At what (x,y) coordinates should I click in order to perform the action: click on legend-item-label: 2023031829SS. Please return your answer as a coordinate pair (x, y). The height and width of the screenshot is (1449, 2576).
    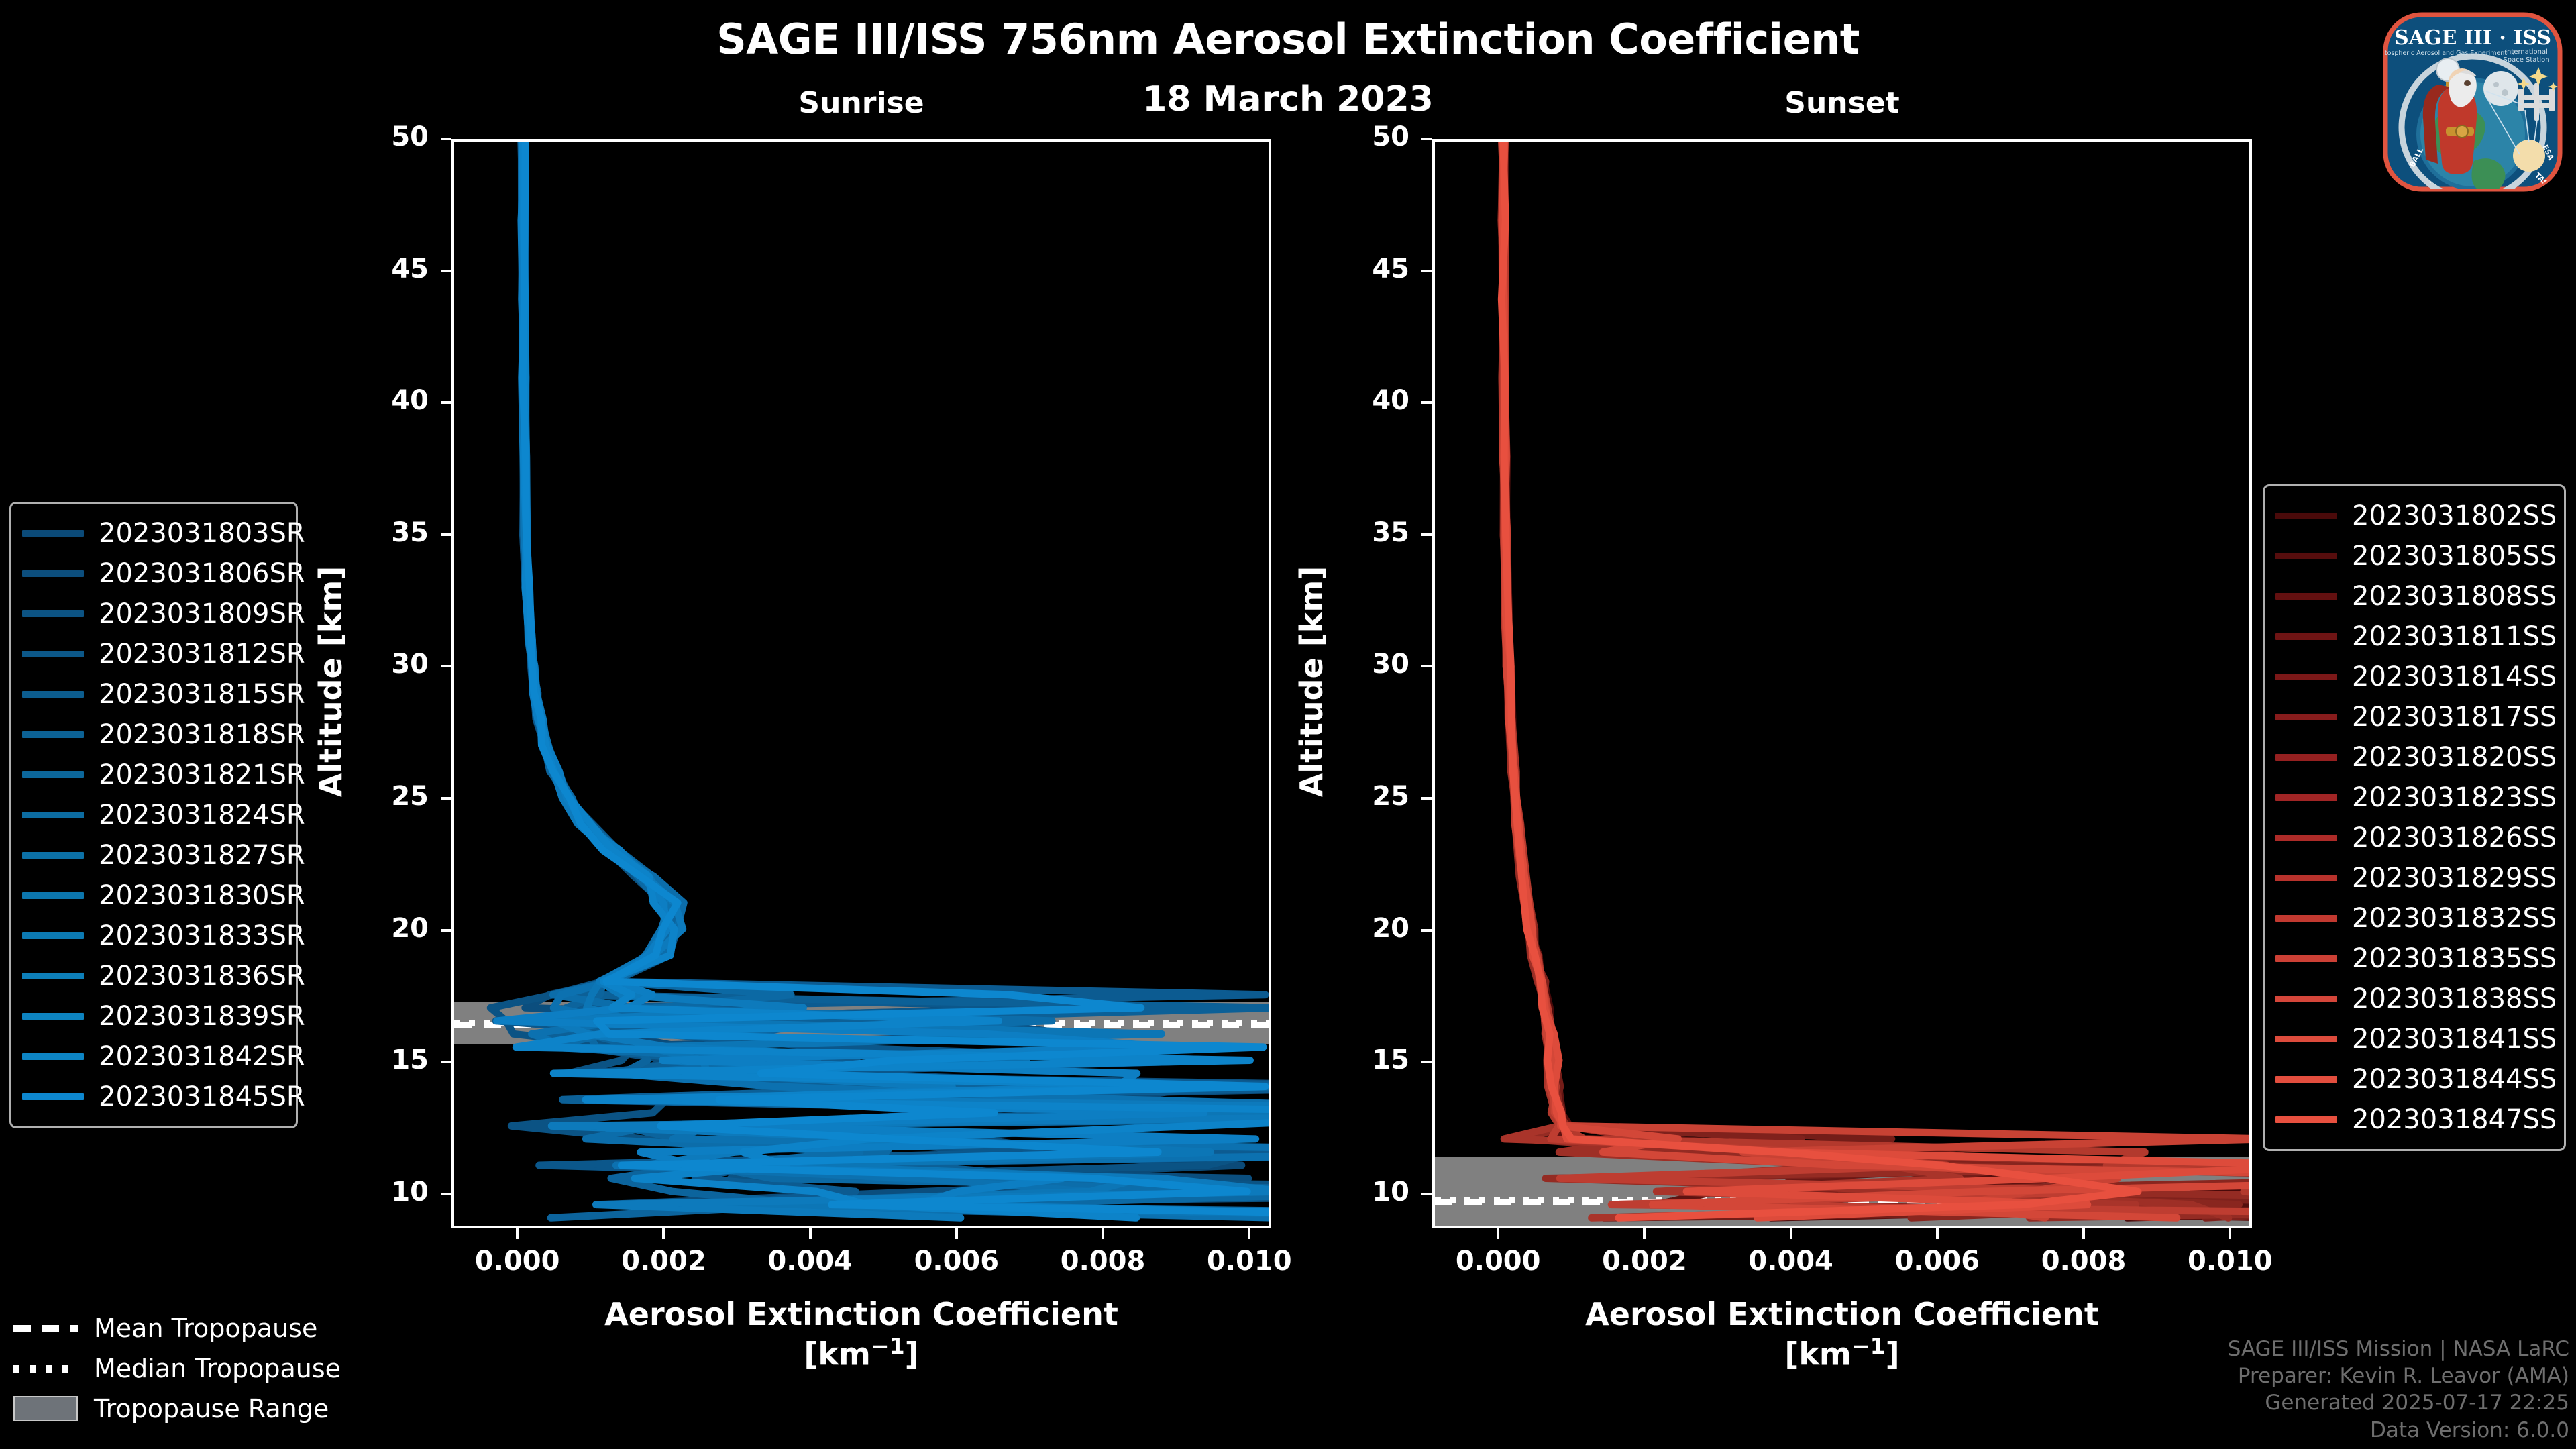
    Looking at the image, I should click on (2454, 878).